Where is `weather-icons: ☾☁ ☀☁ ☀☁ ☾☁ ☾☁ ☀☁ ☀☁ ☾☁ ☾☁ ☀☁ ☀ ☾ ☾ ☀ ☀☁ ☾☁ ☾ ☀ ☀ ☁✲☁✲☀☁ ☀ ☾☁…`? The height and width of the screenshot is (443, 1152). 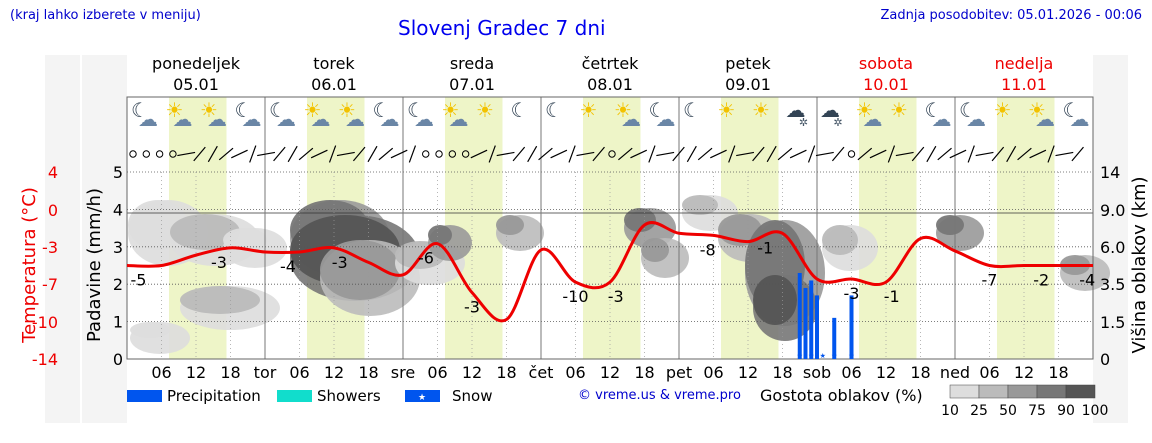
weather-icons: ☾☁ ☀☁ ☀☁ ☾☁ ☾☁ ☀☁ ☀☁ ☾☁ ☾☁ ☀☁ ☀ ☾ ☾ ☀ ☀☁ ☾☁ ☾ ☀ ☀ ☁✲☁✲☀☁ ☀ ☾☁… is located at coordinates (610, 114).